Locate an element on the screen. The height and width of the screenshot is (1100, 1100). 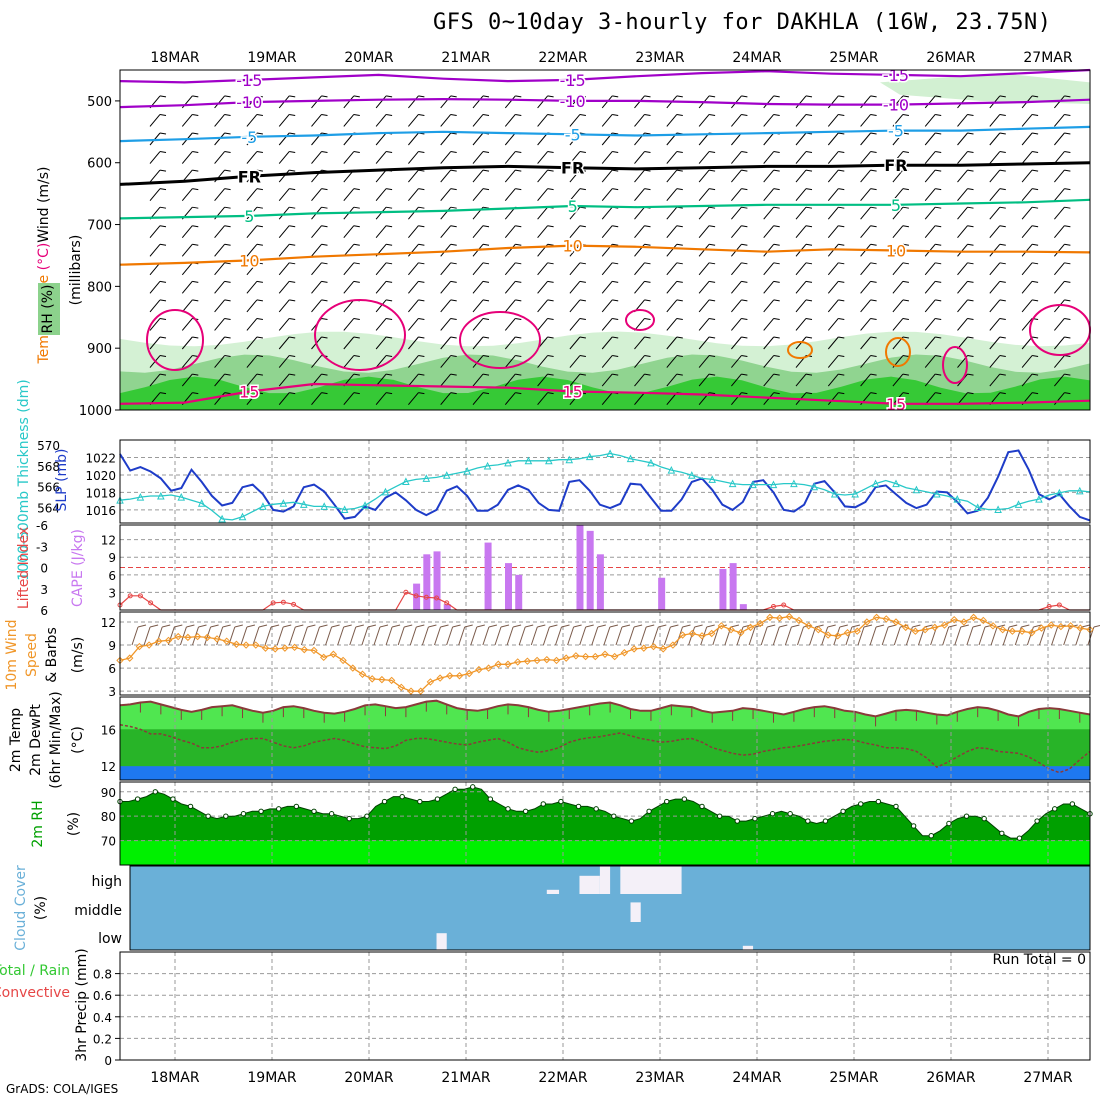
date-label-bottom: 18MAR is located at coordinates (174, 1078).